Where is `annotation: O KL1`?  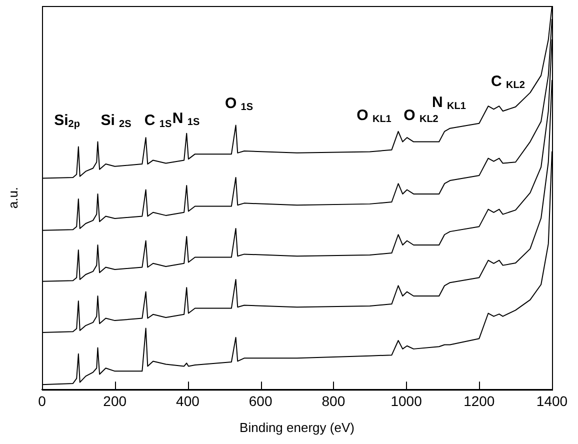 annotation: O KL1 is located at coordinates (374, 116).